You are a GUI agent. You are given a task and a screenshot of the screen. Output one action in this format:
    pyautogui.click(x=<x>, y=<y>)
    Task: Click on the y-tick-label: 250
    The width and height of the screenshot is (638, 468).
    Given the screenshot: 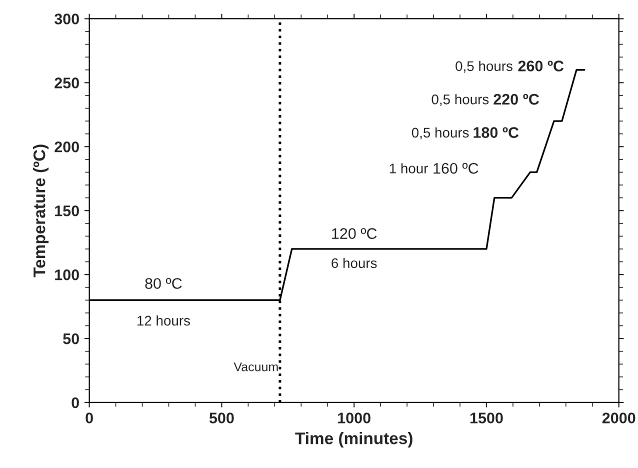 What is the action you would take?
    pyautogui.click(x=66, y=83)
    